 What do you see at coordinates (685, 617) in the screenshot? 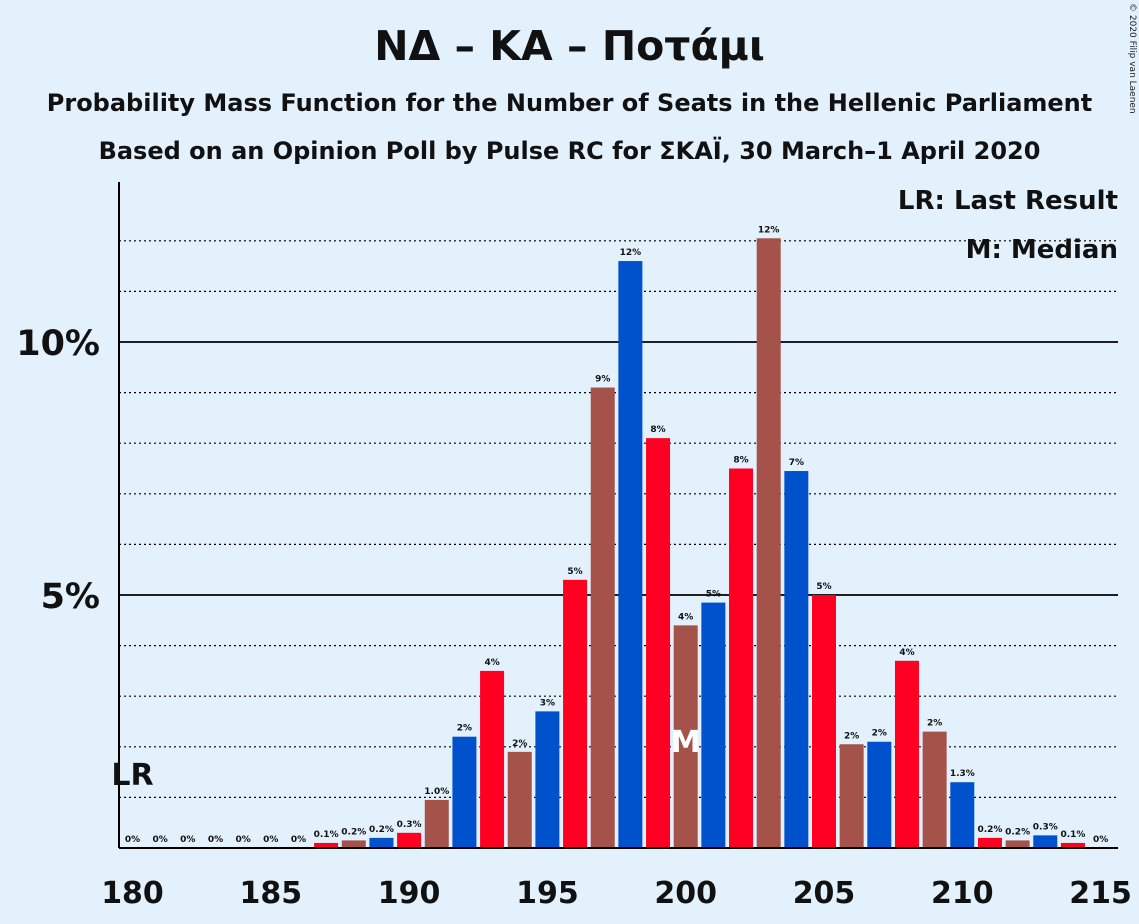
I see `bar-label-seat-200: 4%` at bounding box center [685, 617].